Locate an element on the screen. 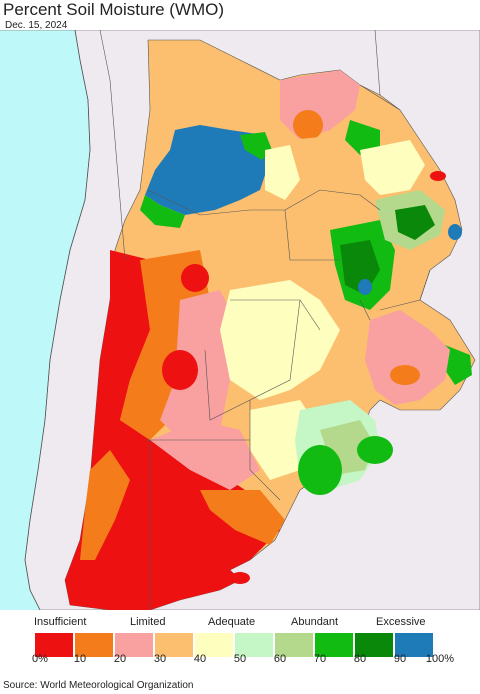  legend-tick-label: 20 is located at coordinates (120, 659).